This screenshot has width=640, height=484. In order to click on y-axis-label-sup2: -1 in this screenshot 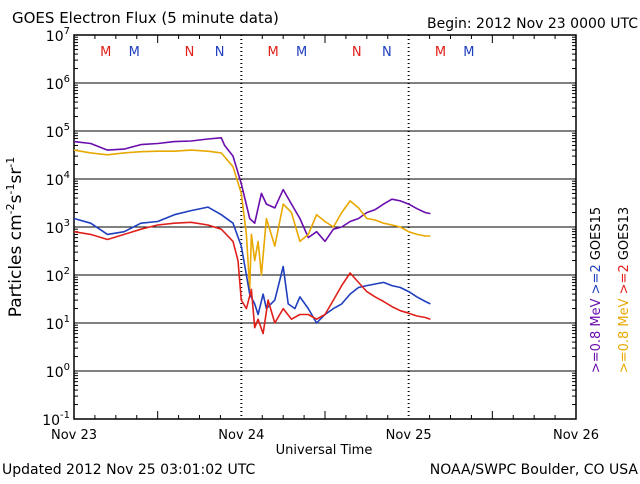, I will do `click(10, 189)`.